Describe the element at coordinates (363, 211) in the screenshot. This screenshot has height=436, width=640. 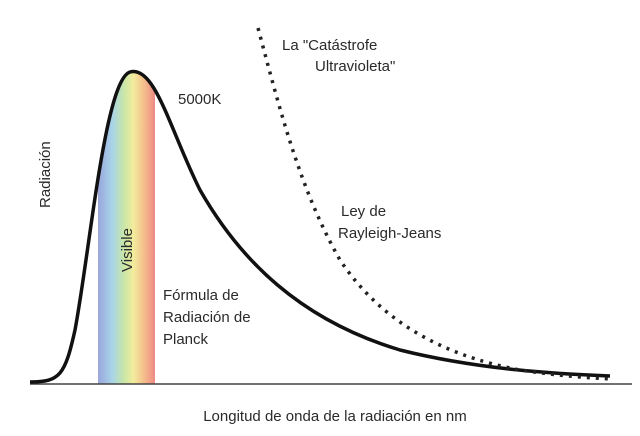
I see `annotation: Ley de` at that location.